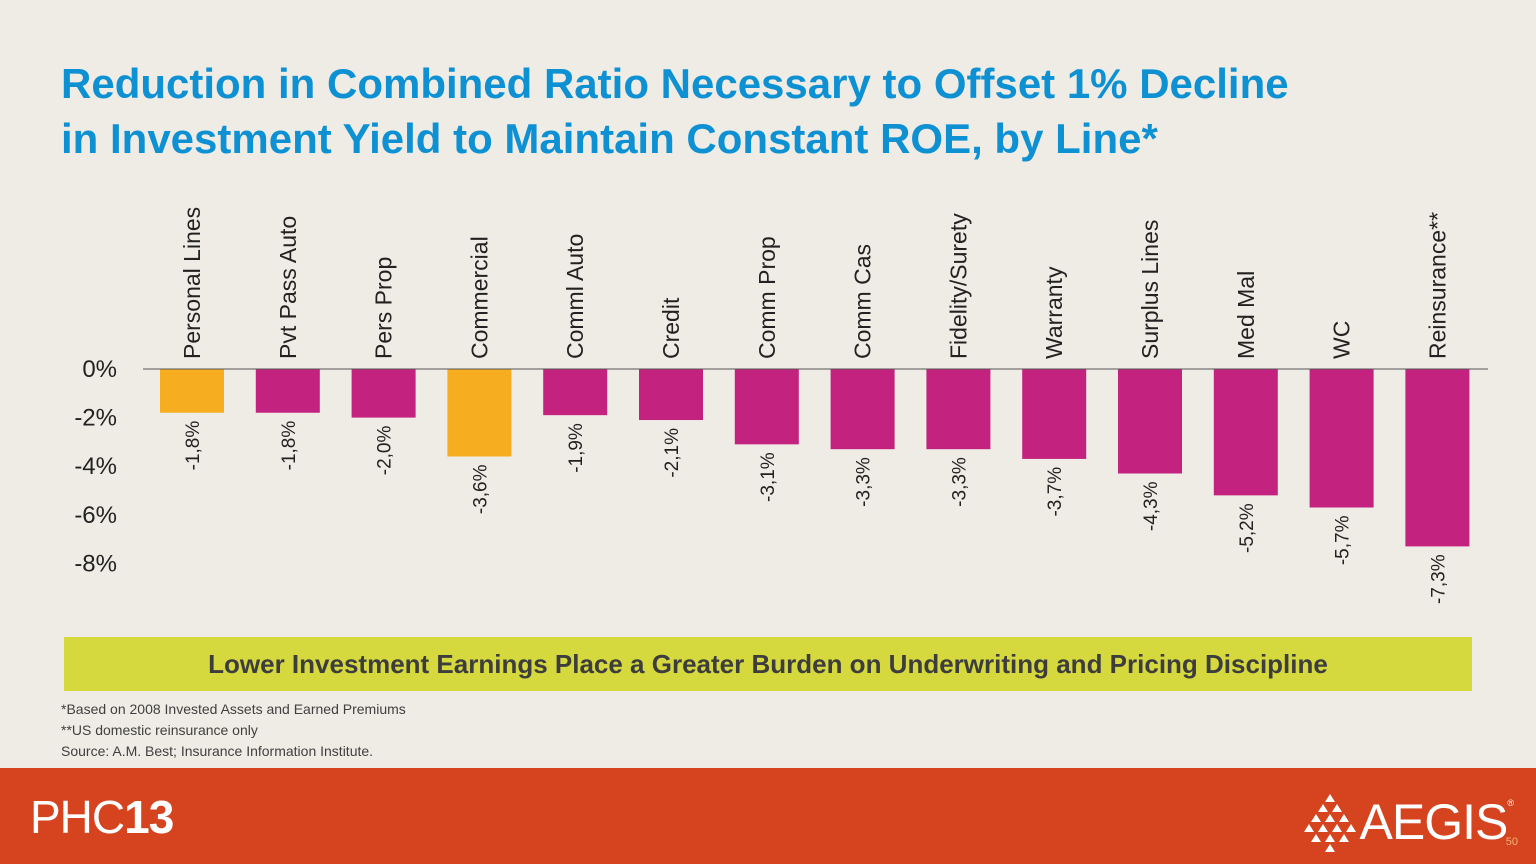  What do you see at coordinates (1054, 312) in the screenshot?
I see `category-label: Warranty` at bounding box center [1054, 312].